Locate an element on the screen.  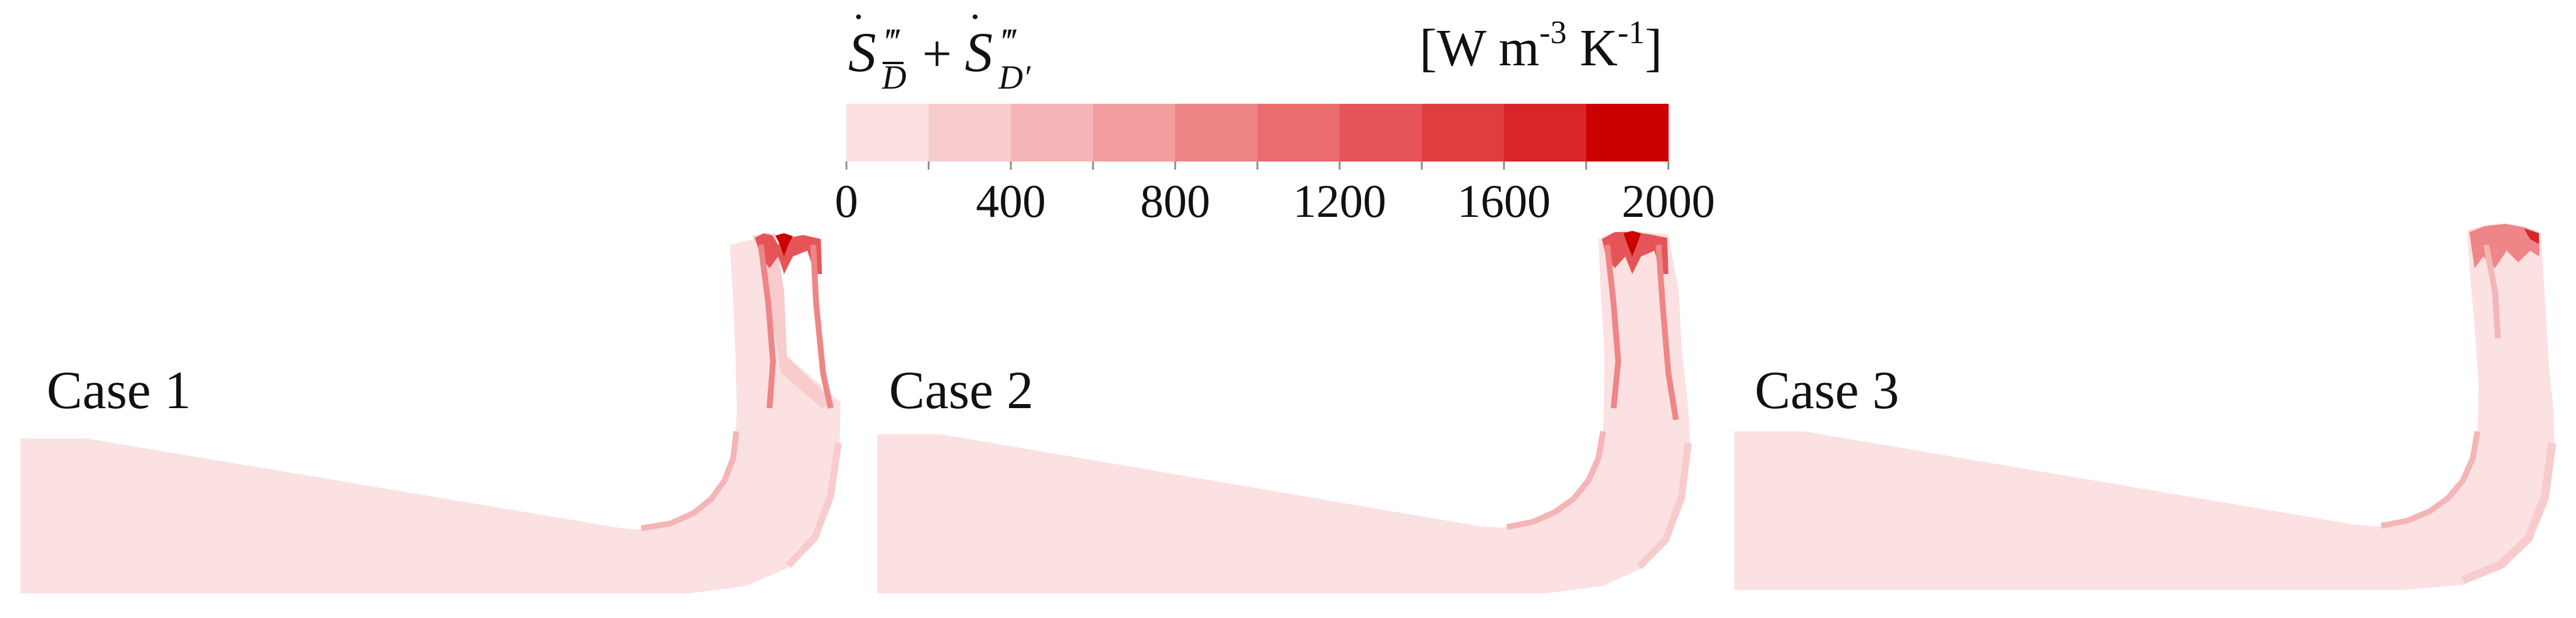
units-open: [W m is located at coordinates (1479, 48).